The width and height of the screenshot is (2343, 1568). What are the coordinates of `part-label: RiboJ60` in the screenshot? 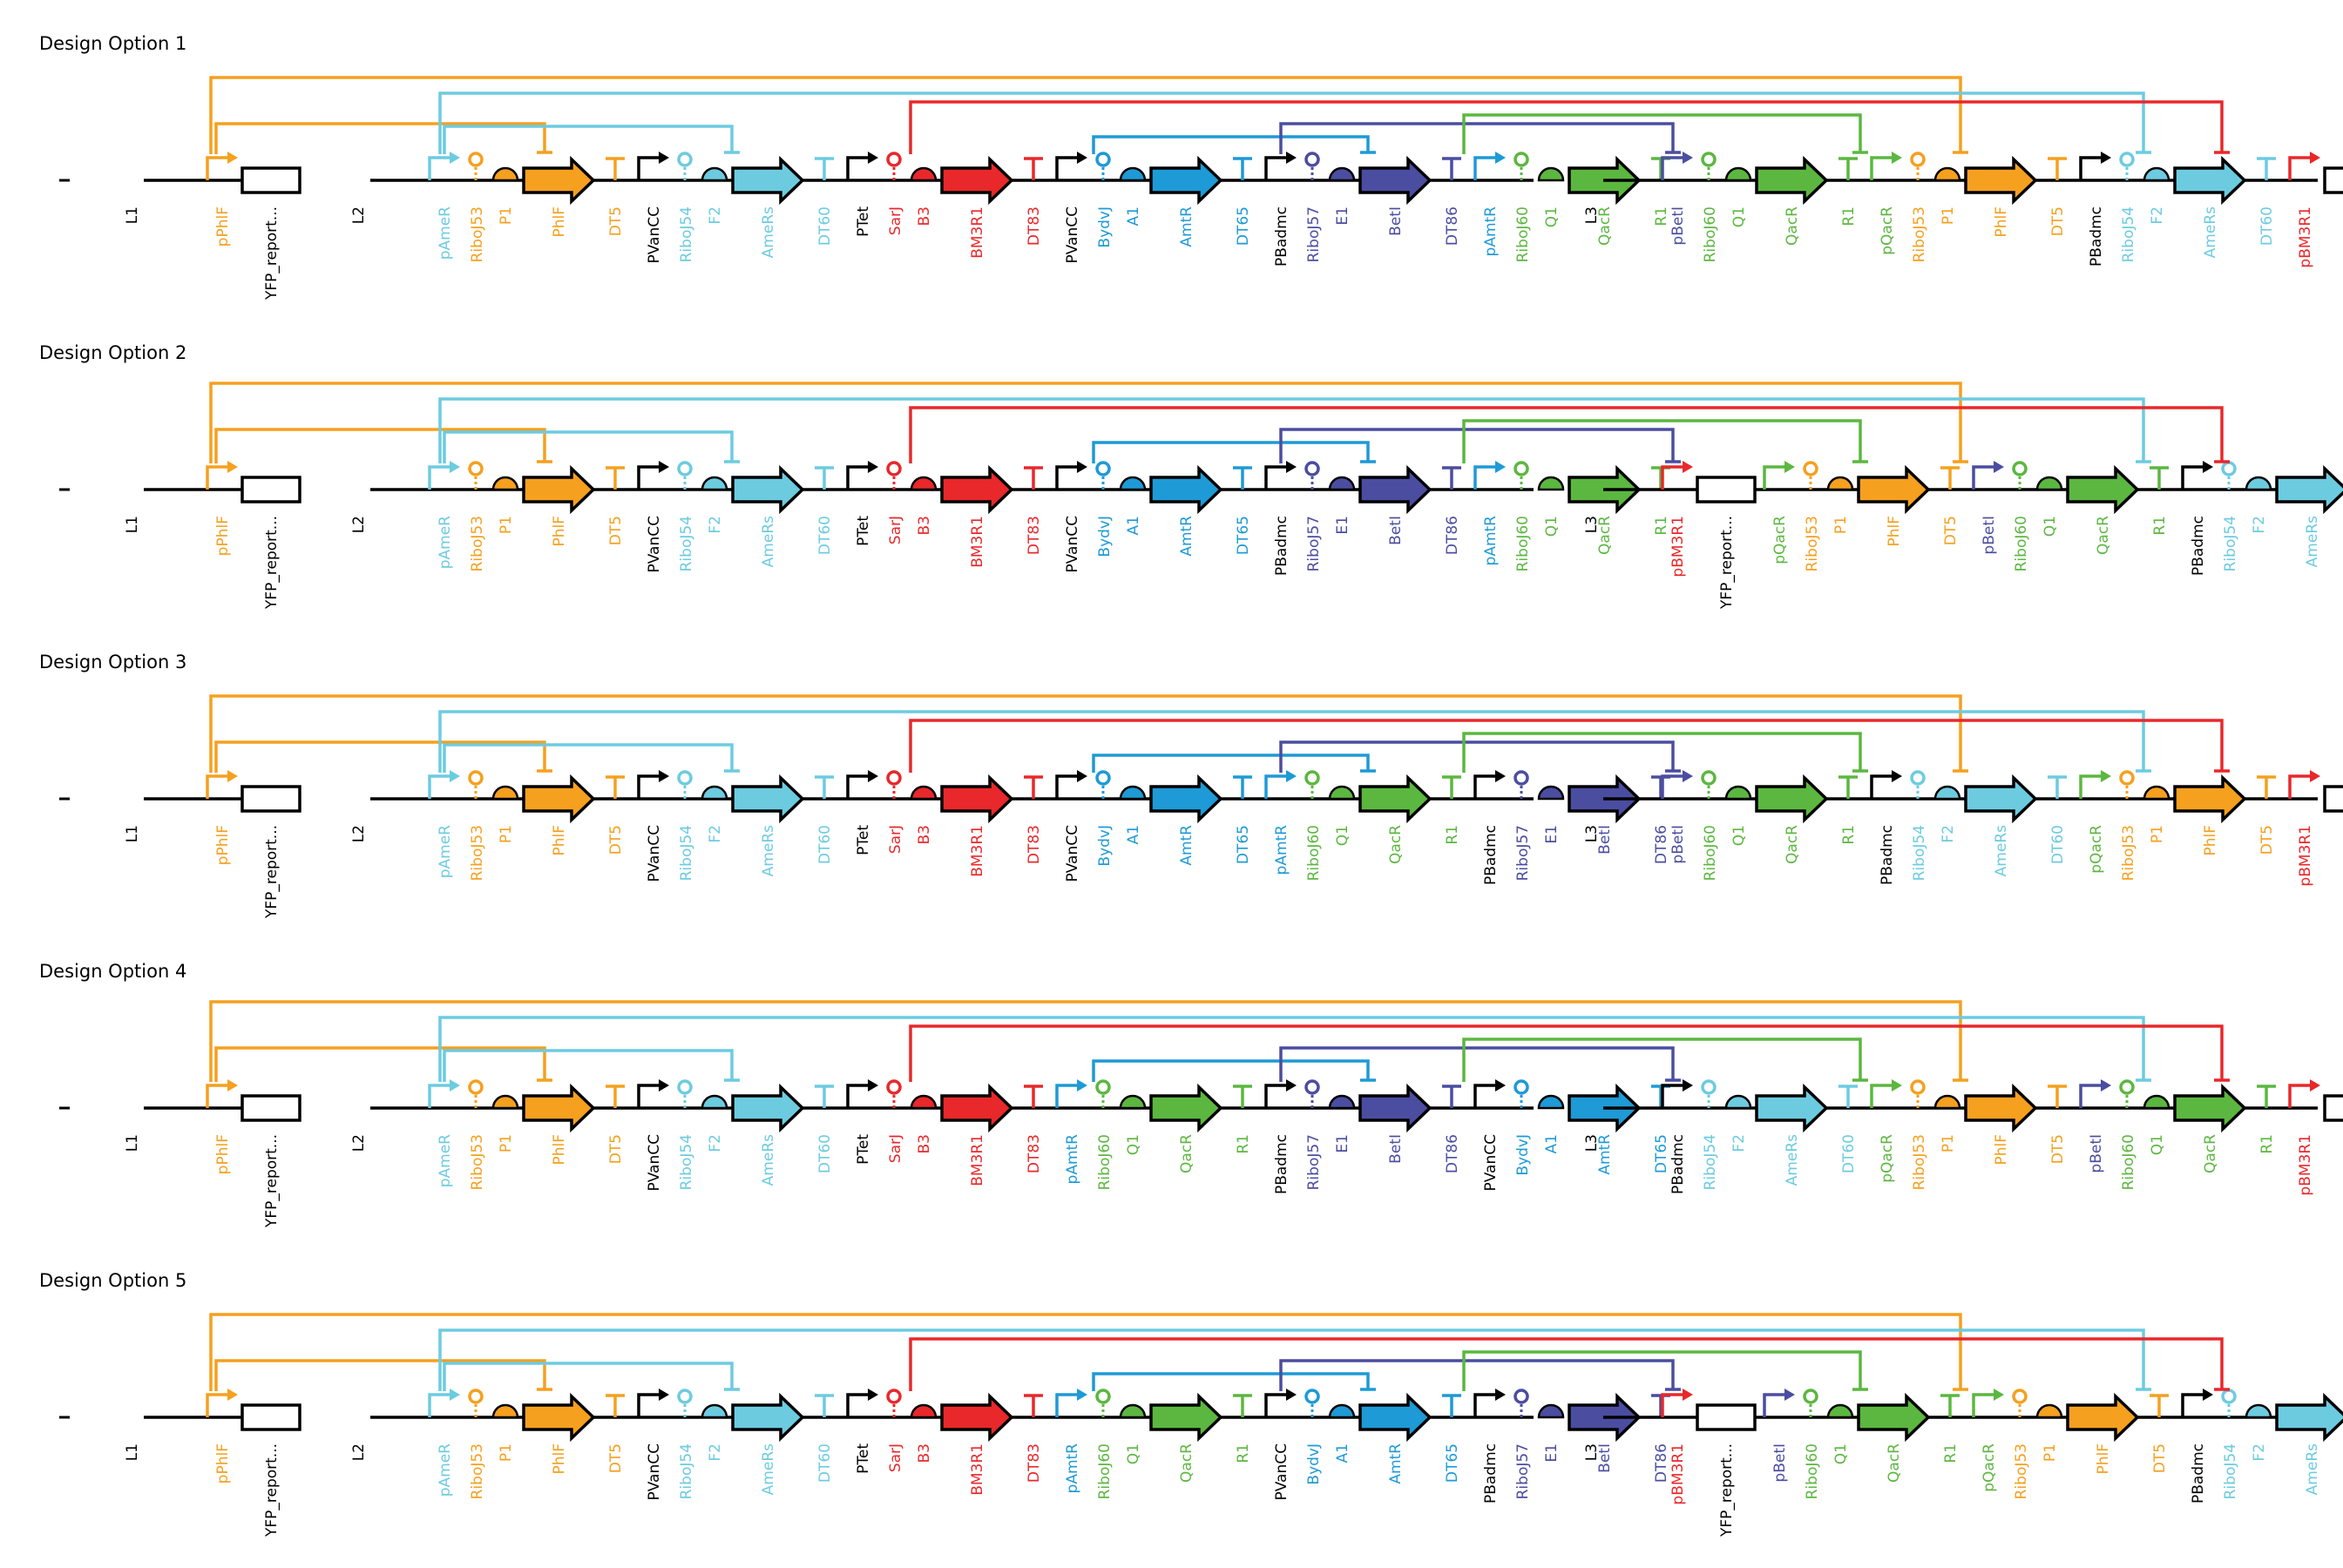 It's located at (2021, 544).